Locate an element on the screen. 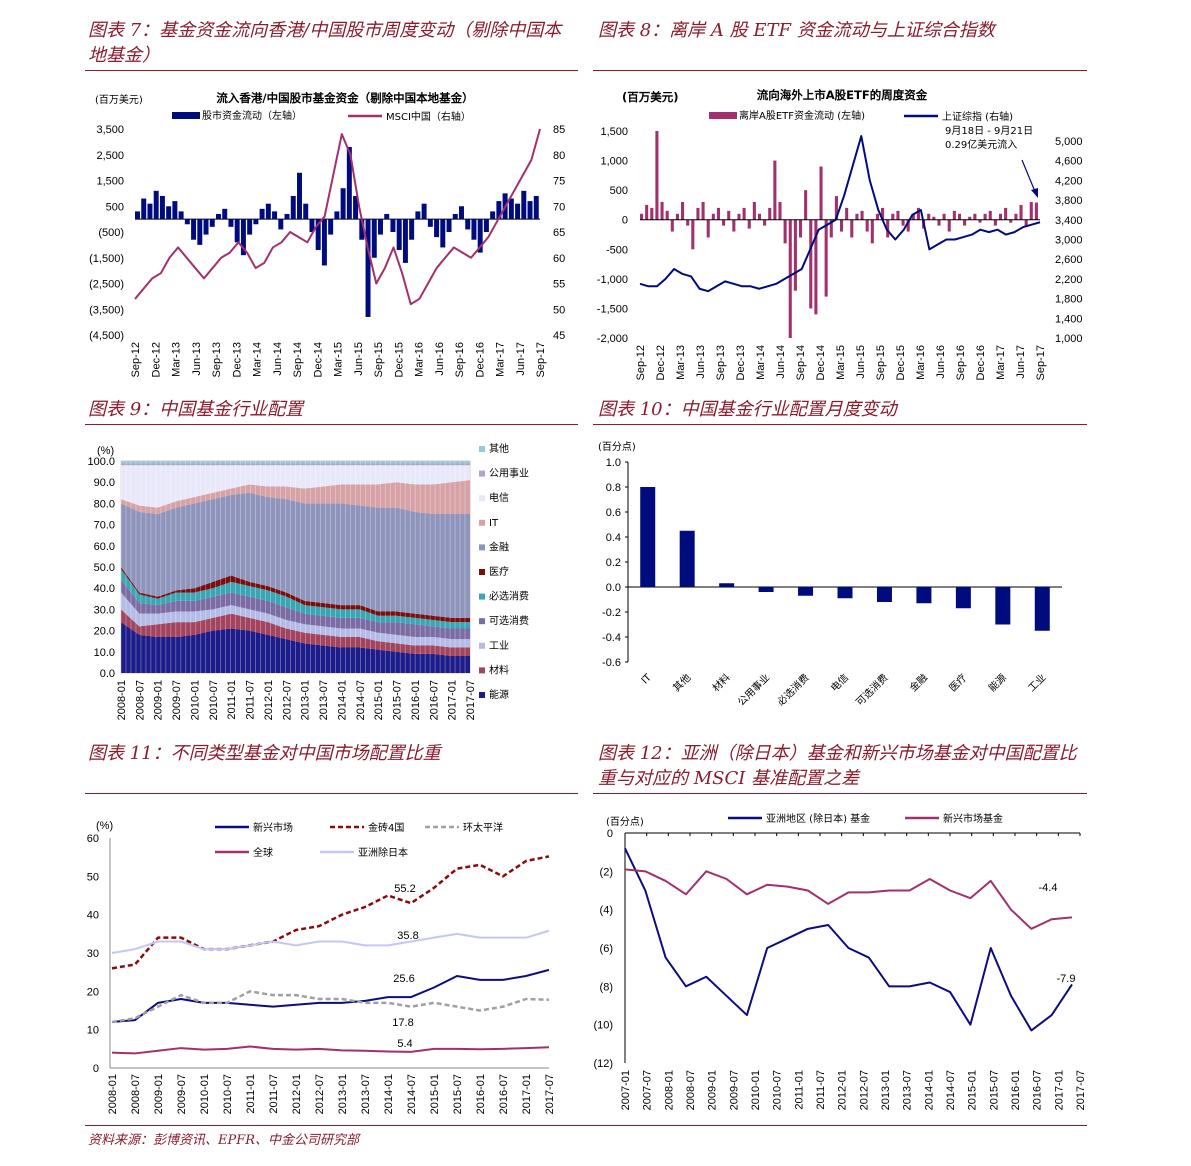 The height and width of the screenshot is (1166, 1191). fig10-ytick: 0.6 is located at coordinates (613, 513).